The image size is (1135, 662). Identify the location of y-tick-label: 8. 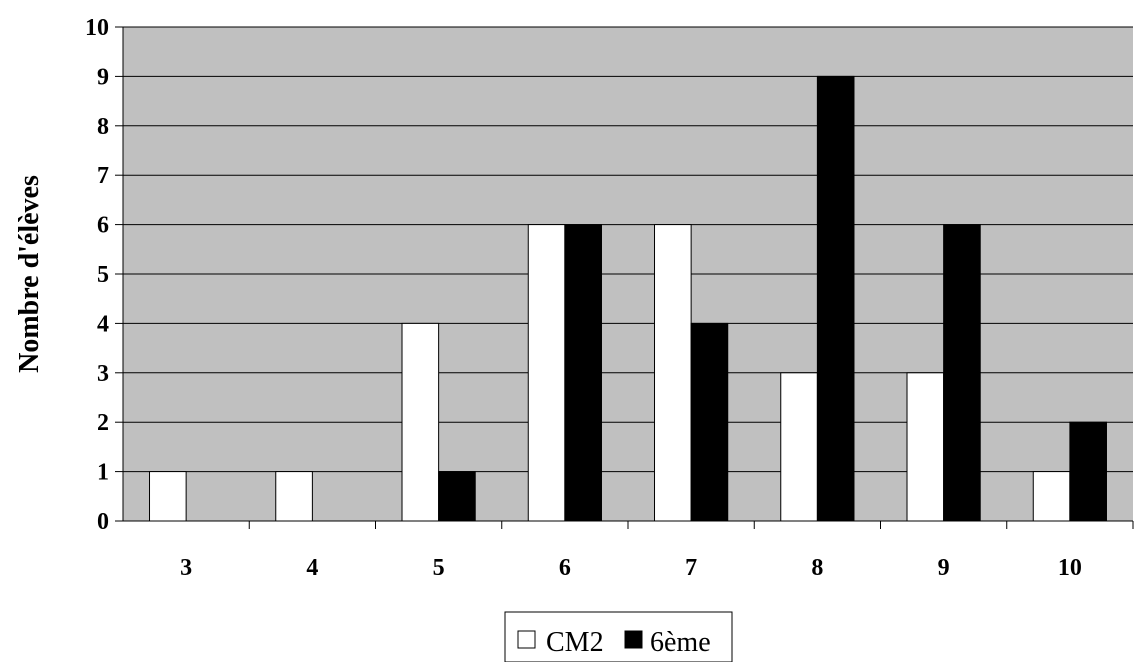
(103, 127).